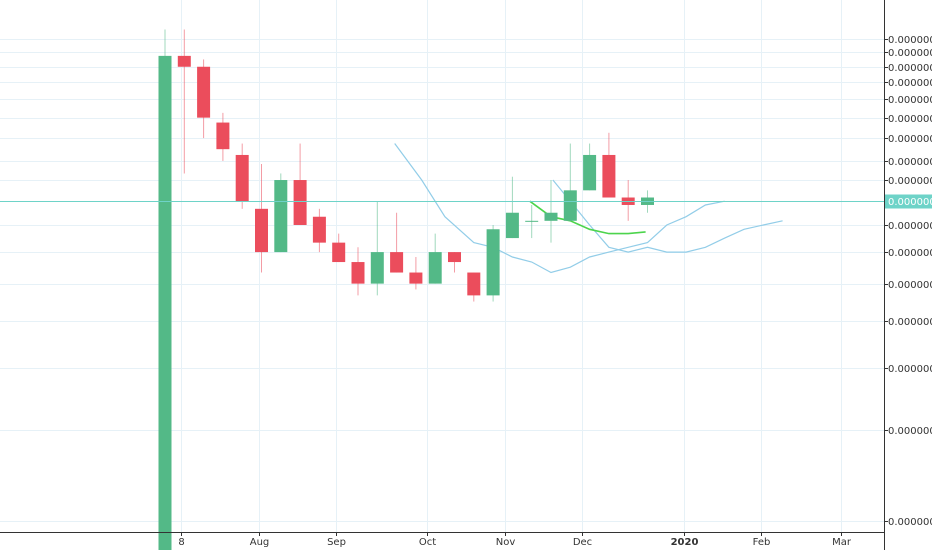  Describe the element at coordinates (336, 542) in the screenshot. I see `x-tick-label: Sep` at that location.